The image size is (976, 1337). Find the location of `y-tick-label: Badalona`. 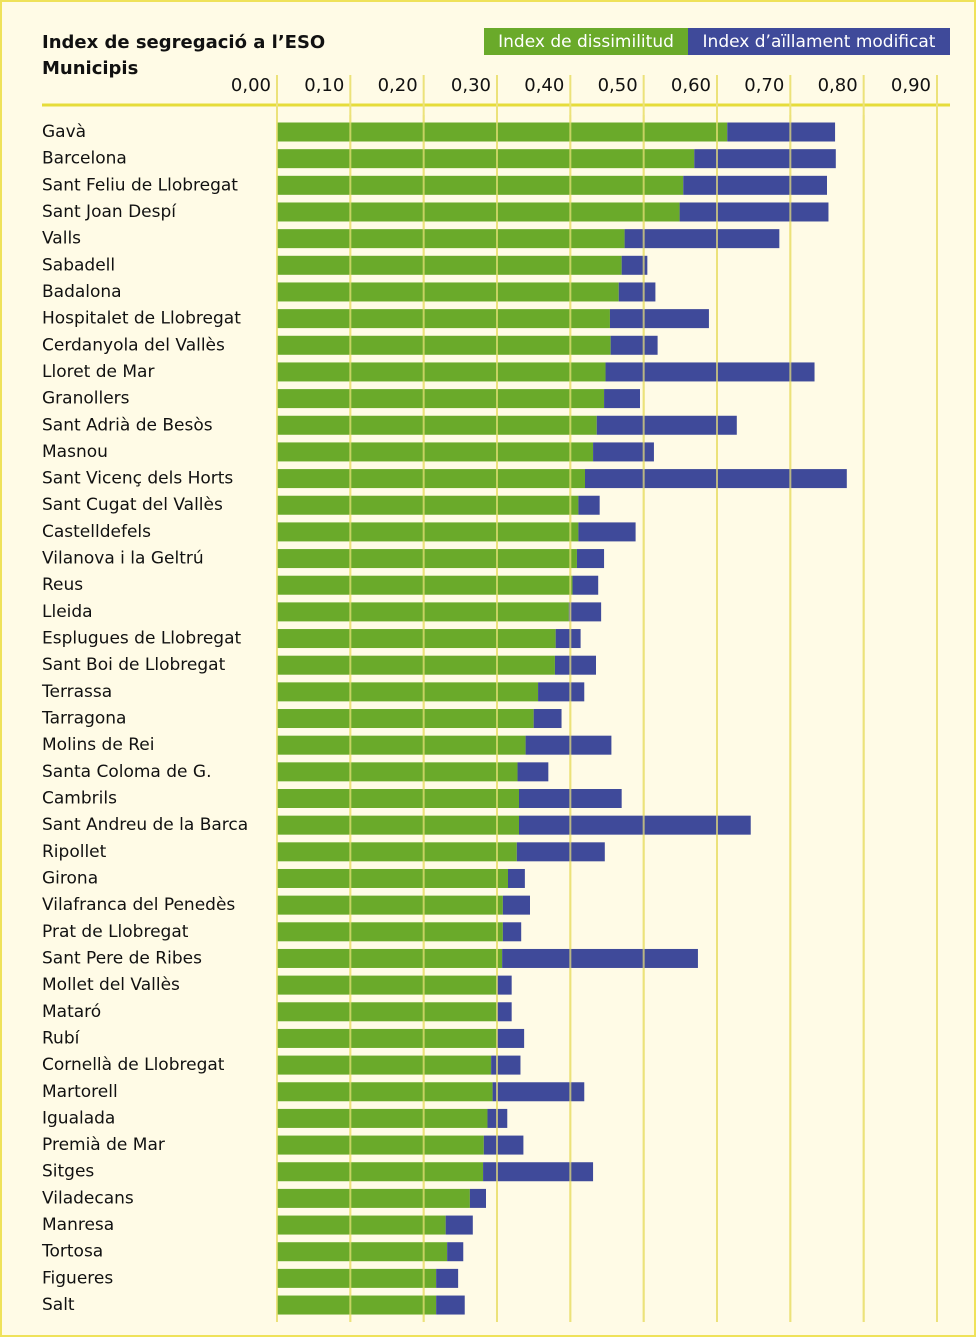

y-tick-label: Badalona is located at coordinates (82, 292).